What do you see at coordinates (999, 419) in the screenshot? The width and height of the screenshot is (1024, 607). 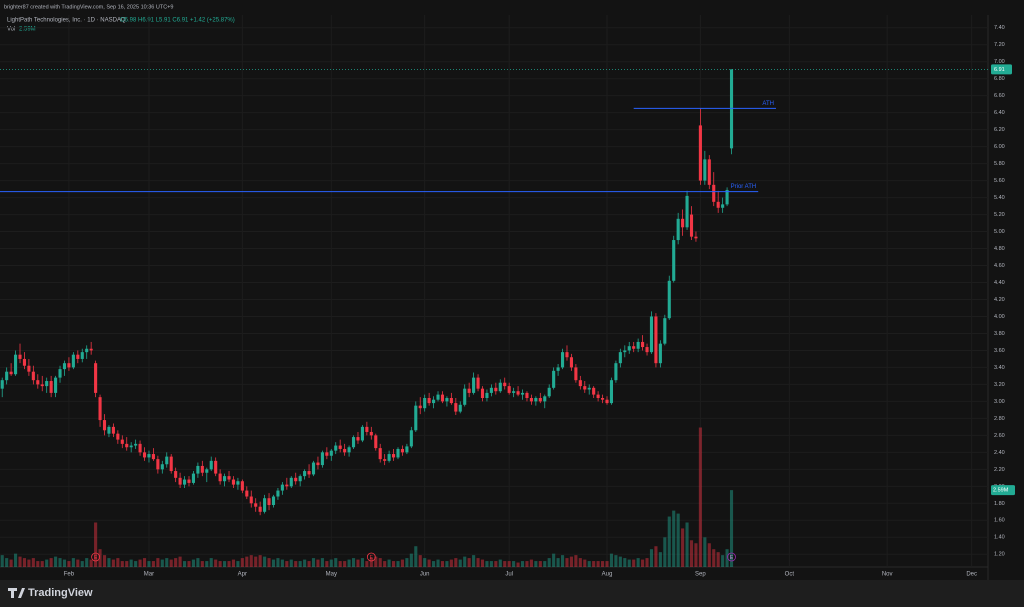 I see `y-tick-label: 2.80` at bounding box center [999, 419].